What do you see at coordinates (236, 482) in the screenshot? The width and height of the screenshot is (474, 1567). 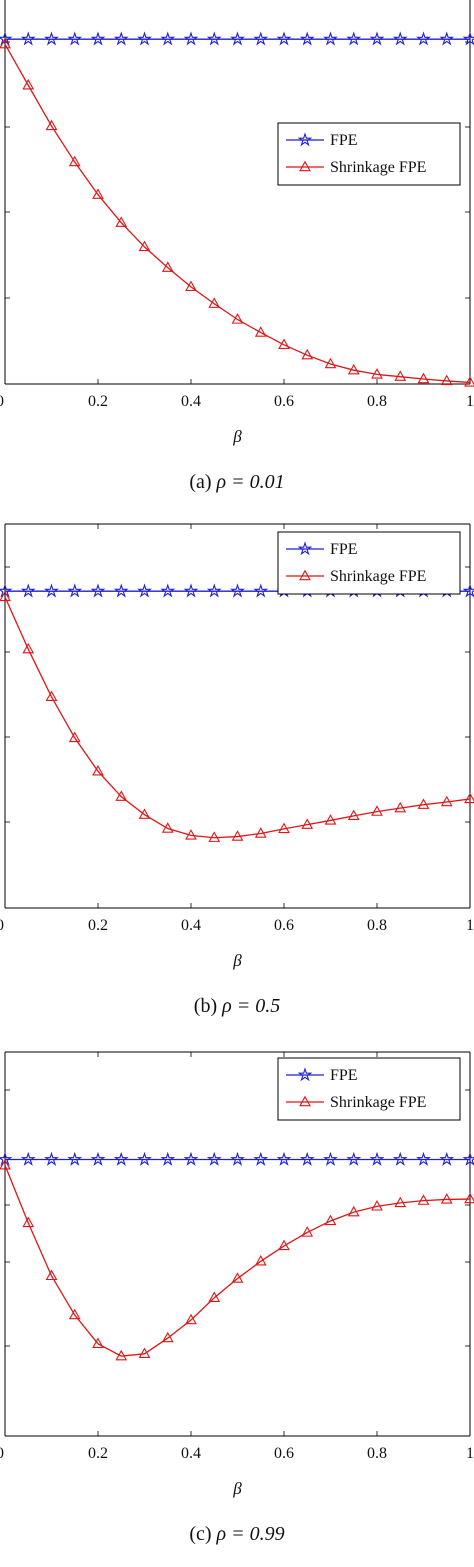 I see `figure-caption: (a) ρ = 0.01` at bounding box center [236, 482].